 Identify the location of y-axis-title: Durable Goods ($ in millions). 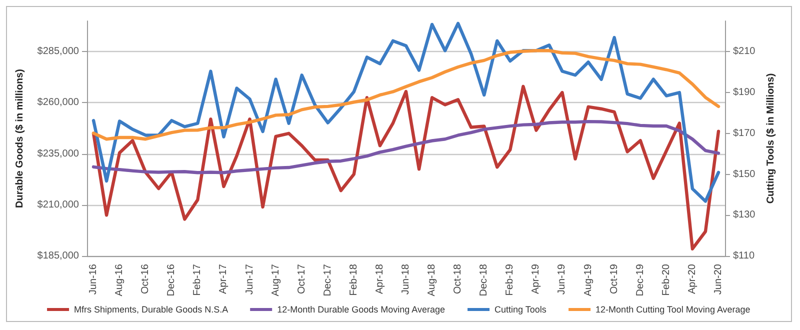
(20, 138).